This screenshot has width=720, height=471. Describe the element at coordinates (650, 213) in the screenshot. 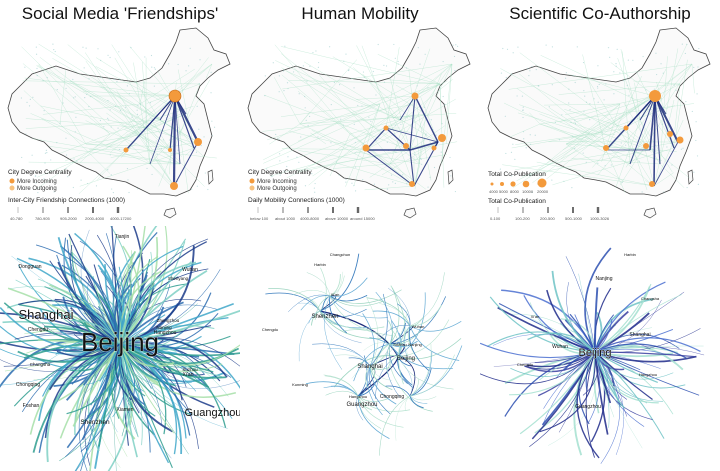

I see `hainan-outline` at that location.